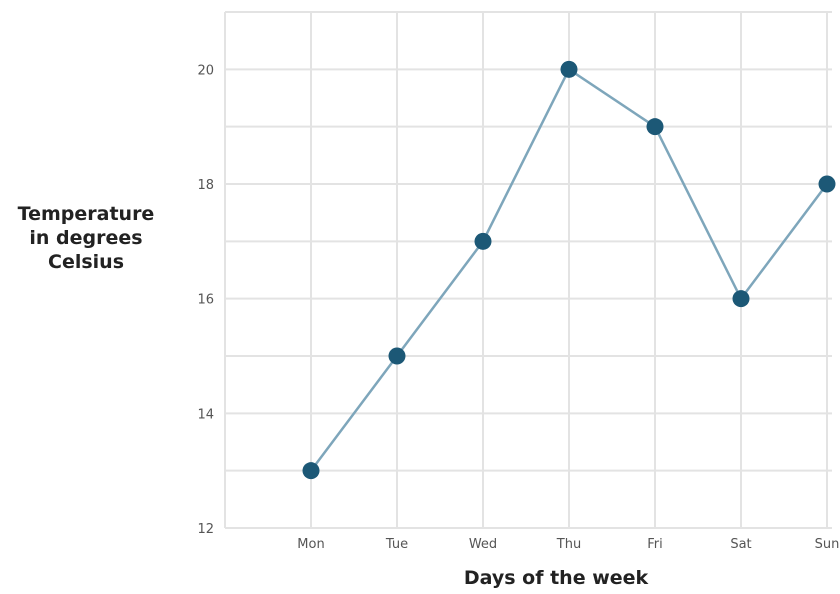 This screenshot has width=840, height=594. I want to click on y-axis-label: Temperature in degrees Celsius, so click(86, 238).